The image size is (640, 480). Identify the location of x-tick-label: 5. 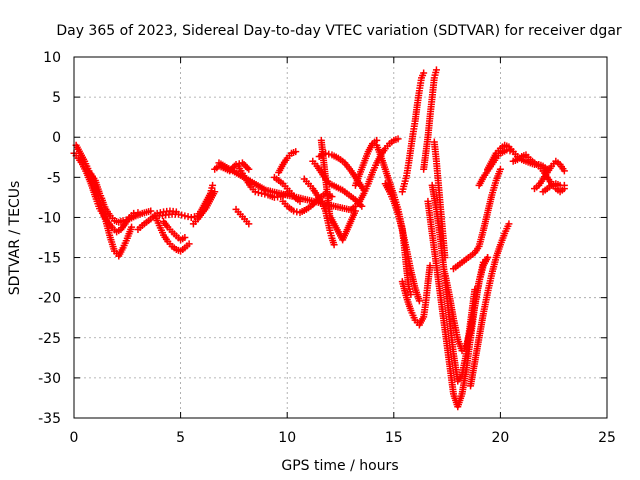
(180, 438).